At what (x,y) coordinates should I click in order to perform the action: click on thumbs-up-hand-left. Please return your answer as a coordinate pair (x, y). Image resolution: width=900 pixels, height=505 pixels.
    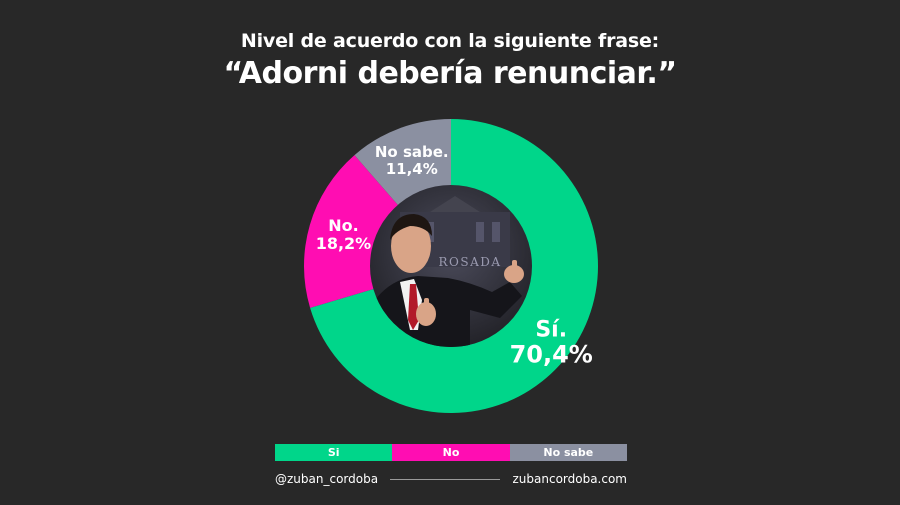
    Looking at the image, I should click on (426, 314).